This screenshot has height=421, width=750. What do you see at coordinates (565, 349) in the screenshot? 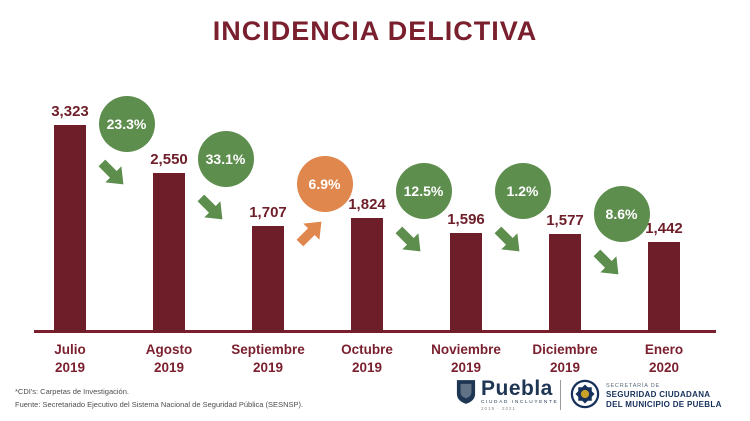
I see `month-name: Diciembre` at bounding box center [565, 349].